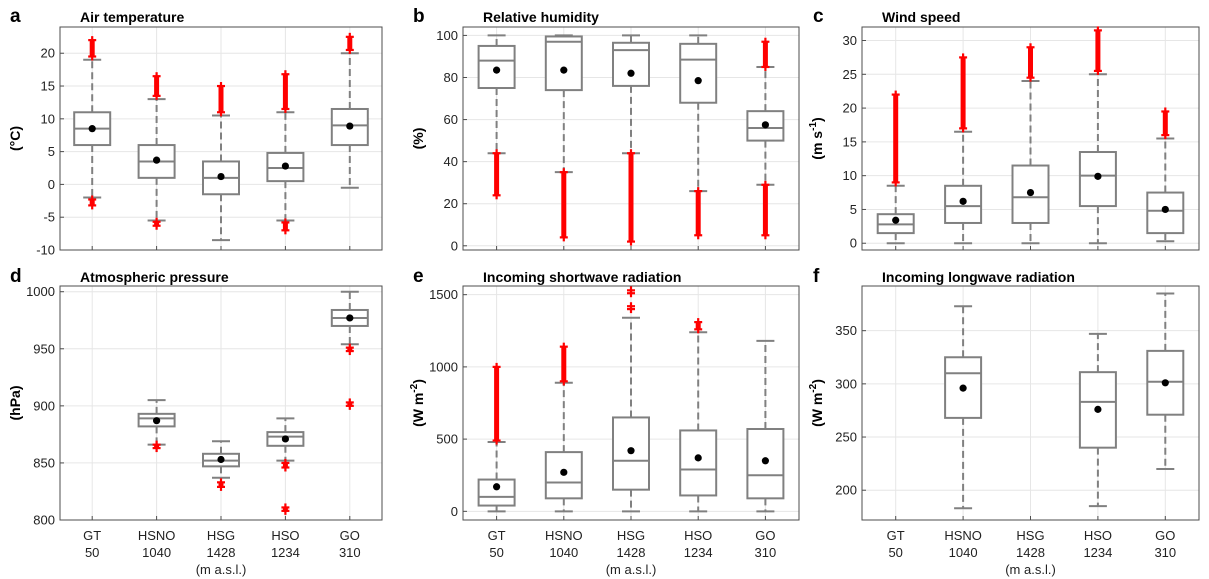 The width and height of the screenshot is (1209, 579). I want to click on y-tick-label: 300, so click(846, 383).